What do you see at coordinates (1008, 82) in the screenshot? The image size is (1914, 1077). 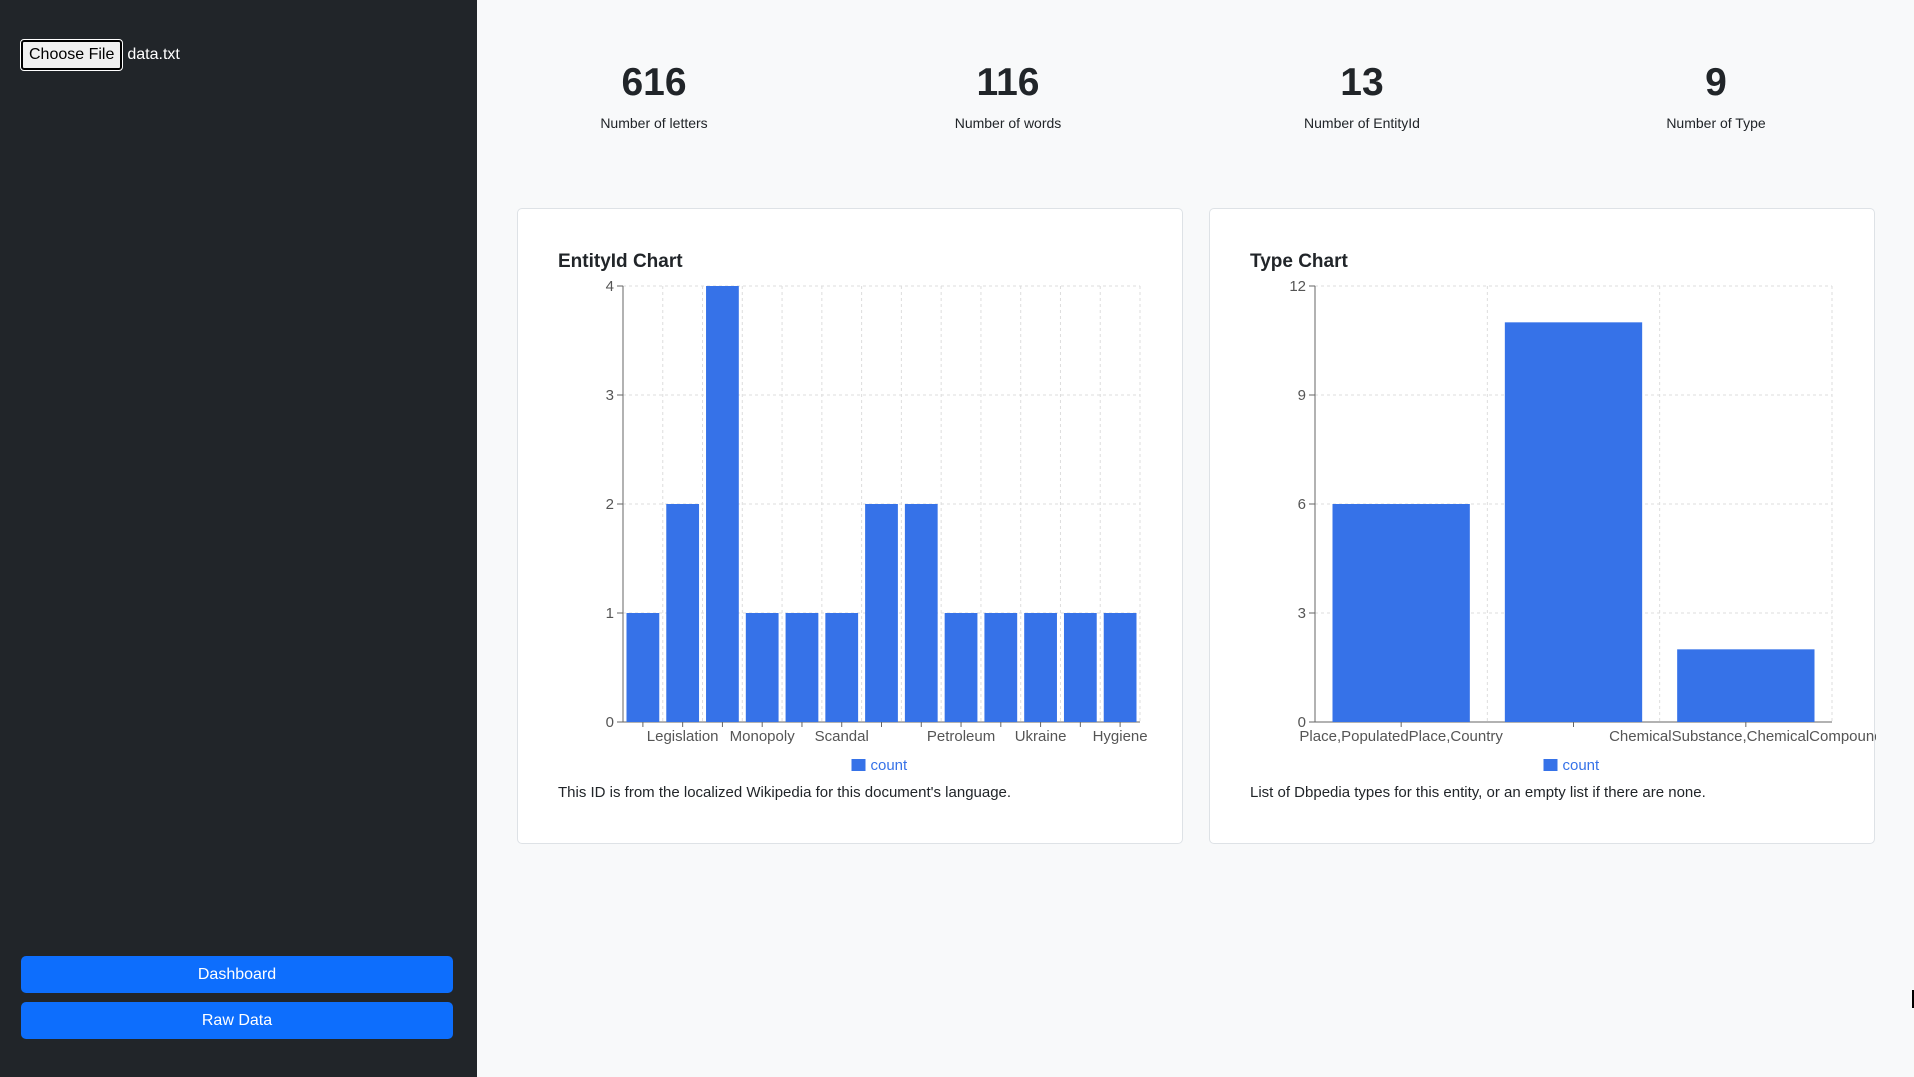 I see `stat-value: 116` at bounding box center [1008, 82].